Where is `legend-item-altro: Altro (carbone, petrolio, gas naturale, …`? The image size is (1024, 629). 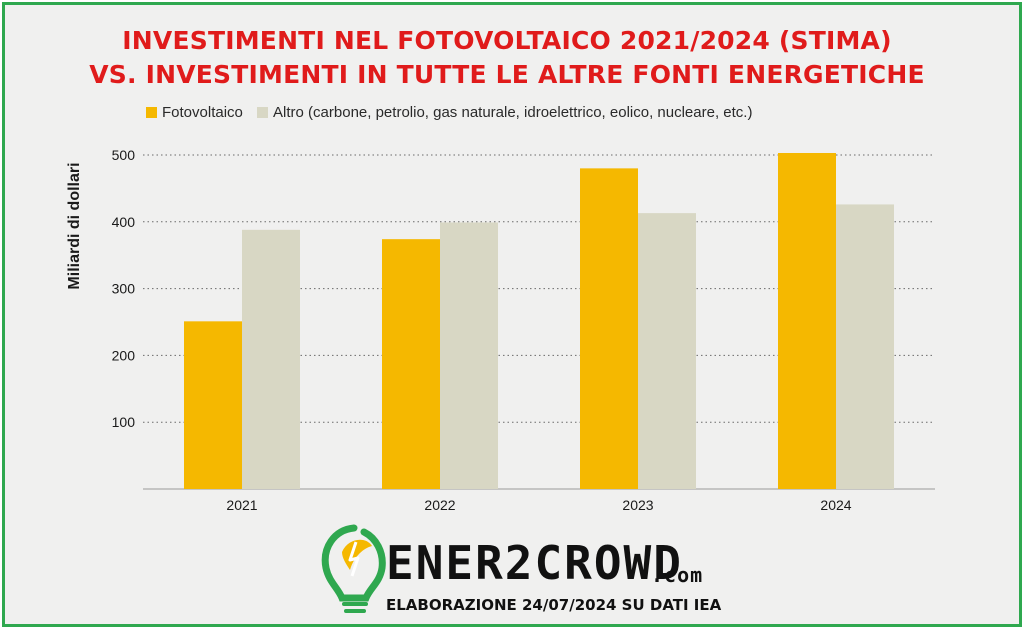
legend-item-altro: Altro (carbone, petrolio, gas naturale, … is located at coordinates (504, 112).